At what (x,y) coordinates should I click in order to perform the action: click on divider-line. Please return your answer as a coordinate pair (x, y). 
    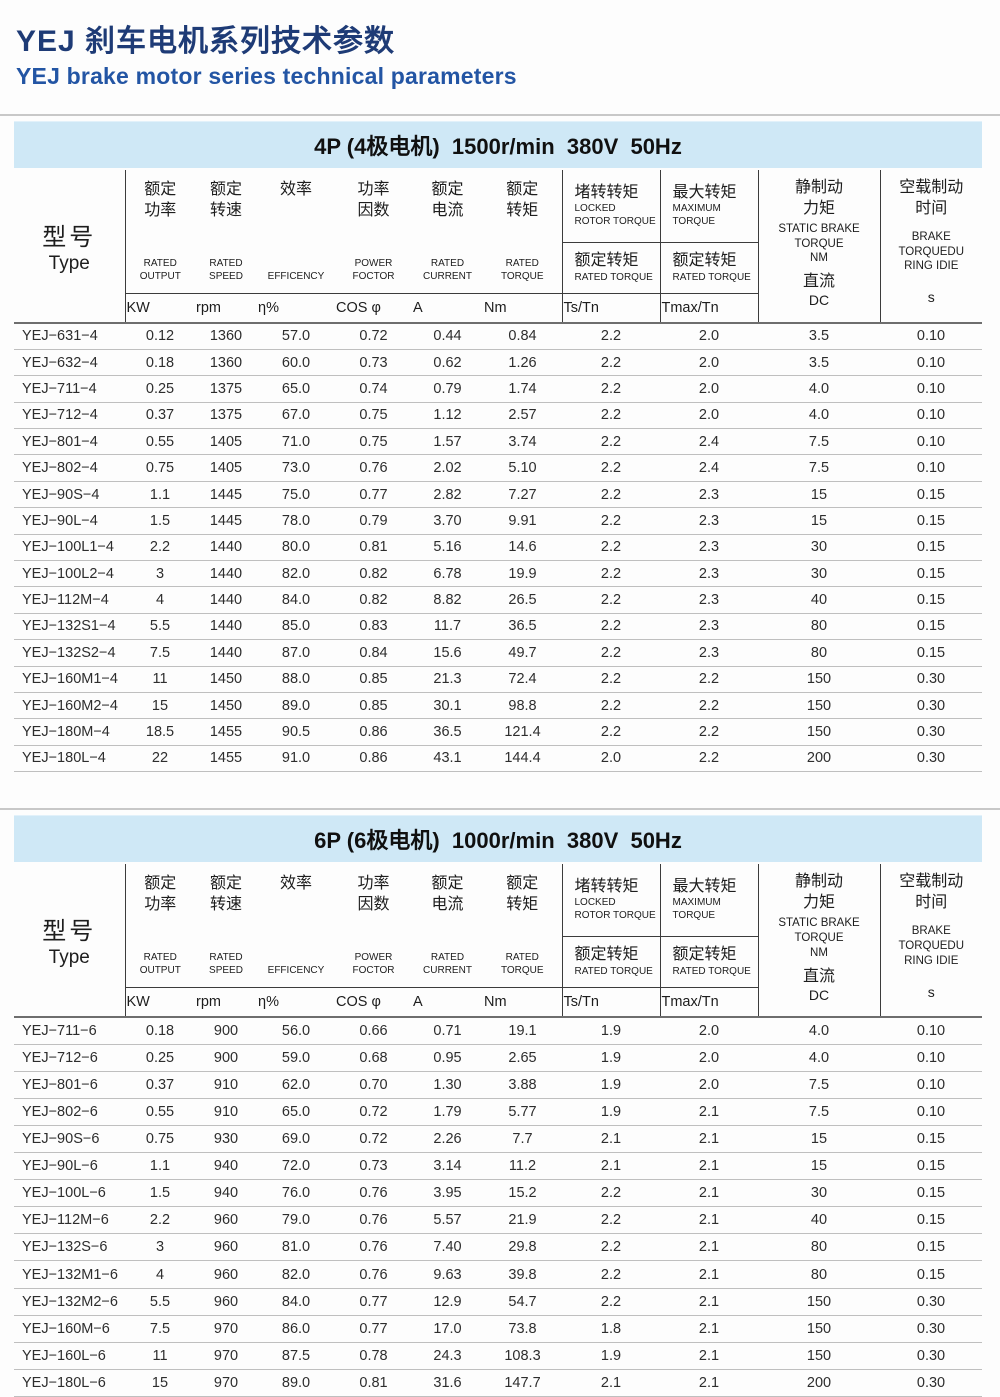
    Looking at the image, I should click on (500, 115).